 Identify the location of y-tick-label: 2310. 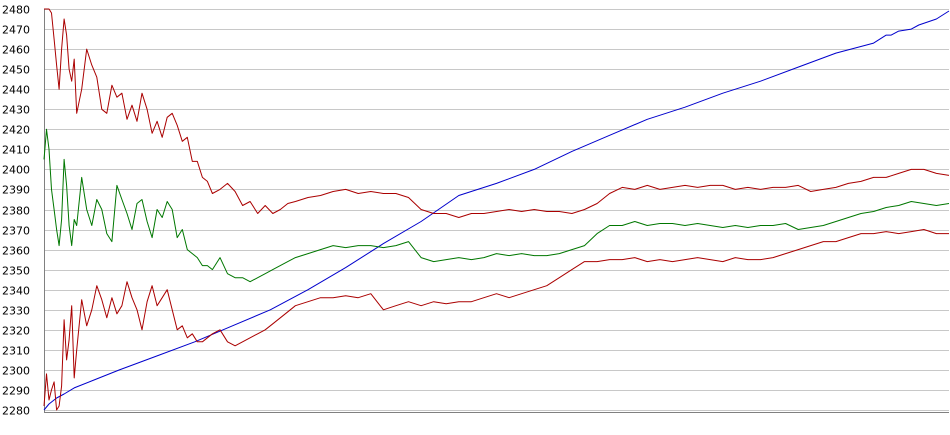
(16, 351).